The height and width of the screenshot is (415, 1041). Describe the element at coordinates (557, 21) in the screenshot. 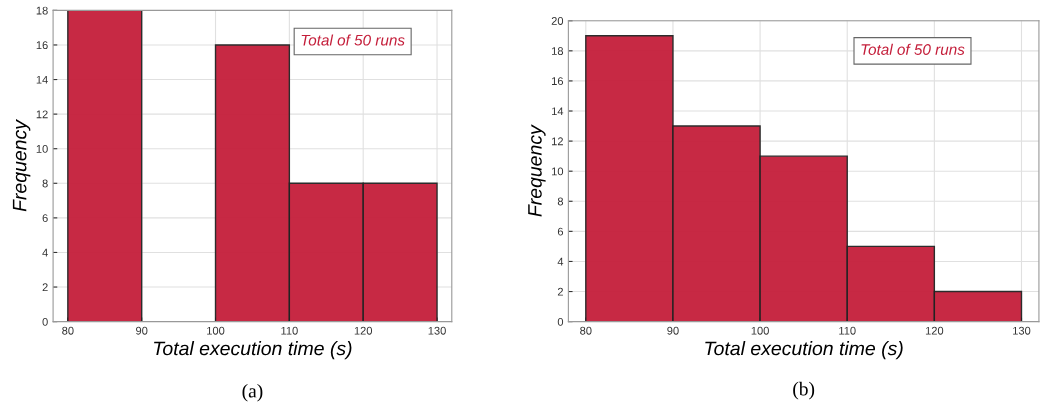

I see `y-tick-label: 20` at that location.